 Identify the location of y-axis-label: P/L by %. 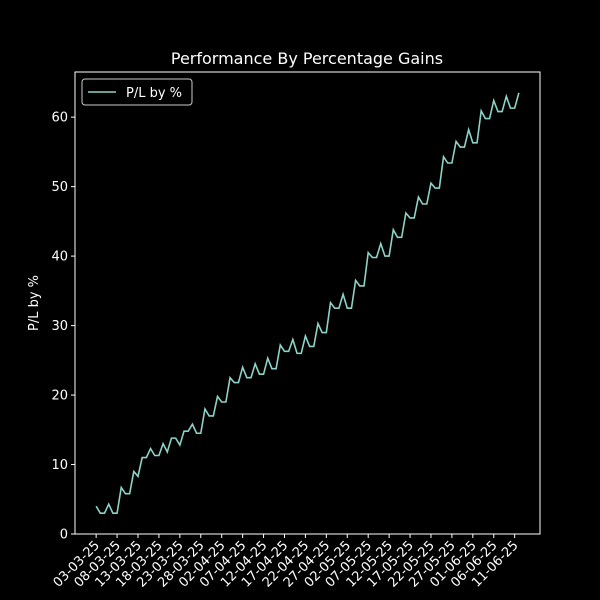
(34, 303).